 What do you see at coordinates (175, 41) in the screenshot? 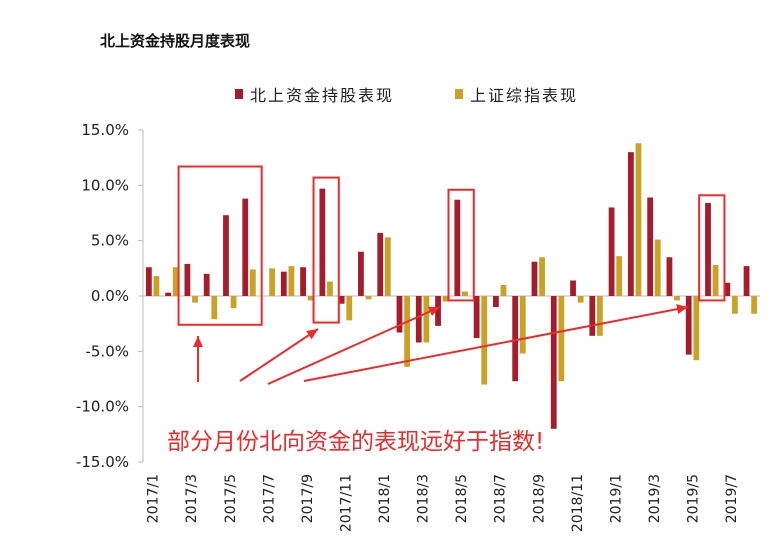
I see `chart-title: 北上资金持股月度表现` at bounding box center [175, 41].